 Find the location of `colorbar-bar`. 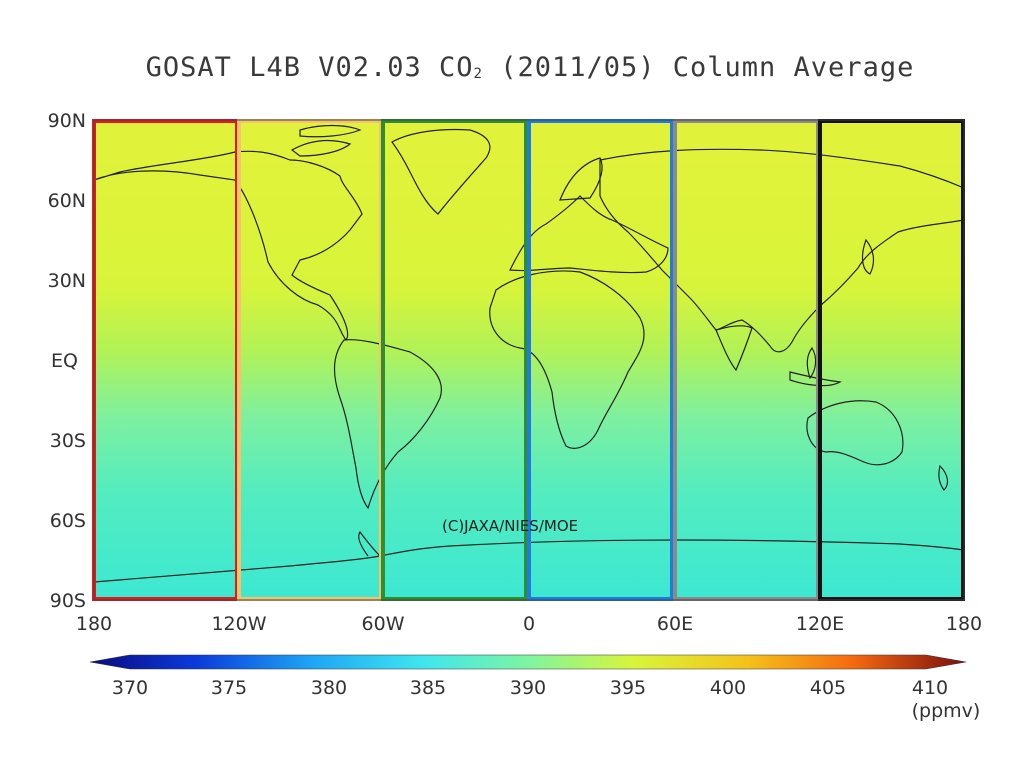

colorbar-bar is located at coordinates (528, 662).